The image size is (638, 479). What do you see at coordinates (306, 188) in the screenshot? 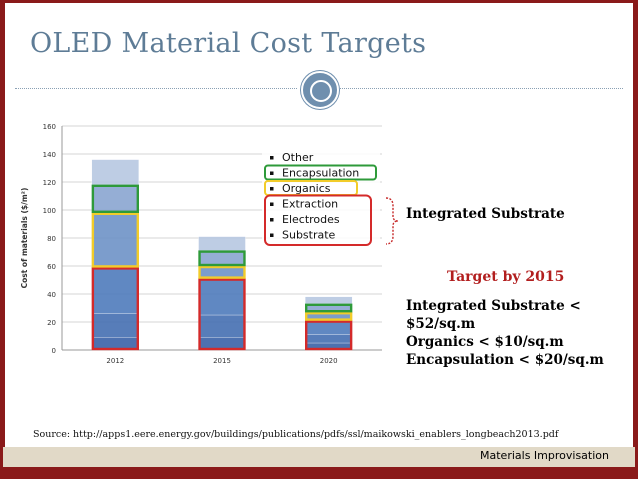
I see `legend-label: Organics` at bounding box center [306, 188].